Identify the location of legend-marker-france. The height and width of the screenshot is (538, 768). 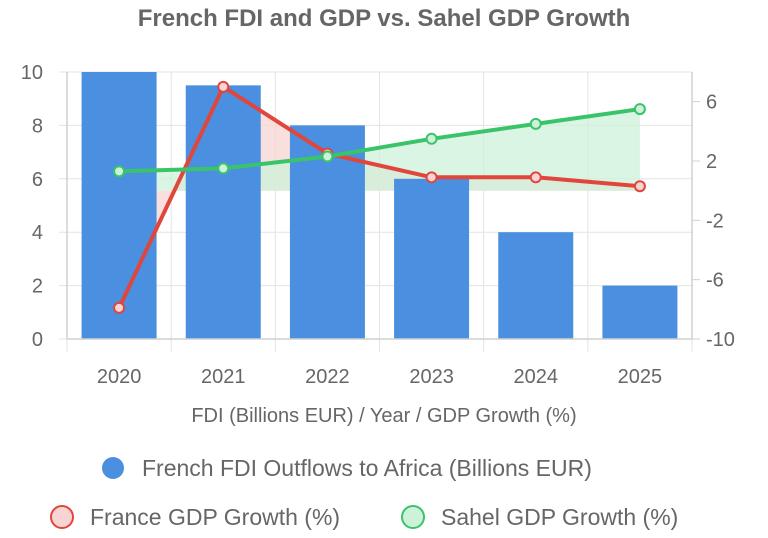
(62, 517).